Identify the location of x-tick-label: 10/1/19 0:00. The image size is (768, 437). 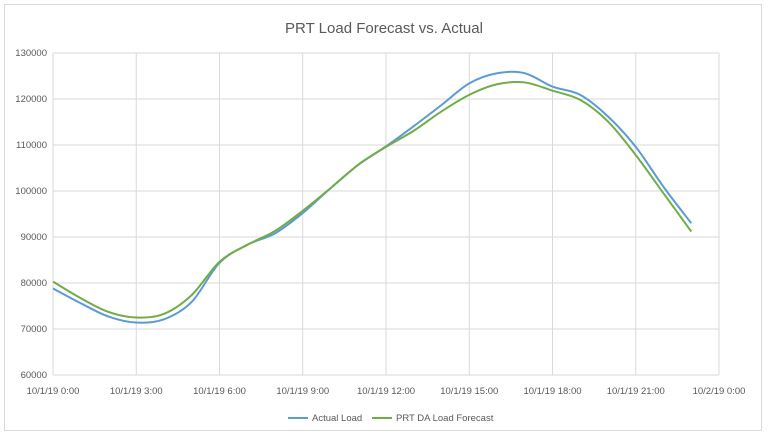
(53, 391).